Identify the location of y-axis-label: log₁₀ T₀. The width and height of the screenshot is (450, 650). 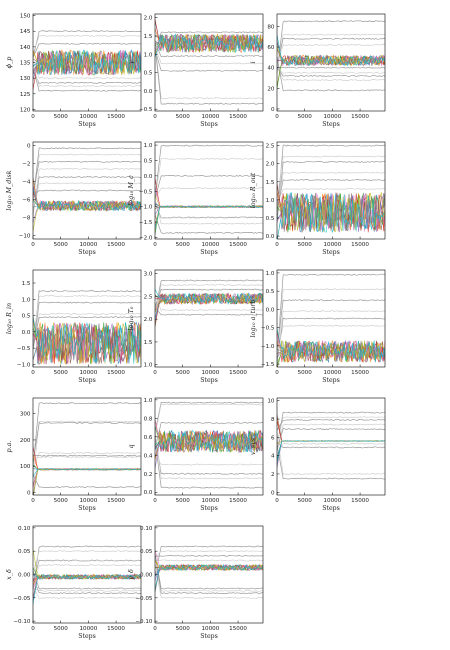
(131, 318).